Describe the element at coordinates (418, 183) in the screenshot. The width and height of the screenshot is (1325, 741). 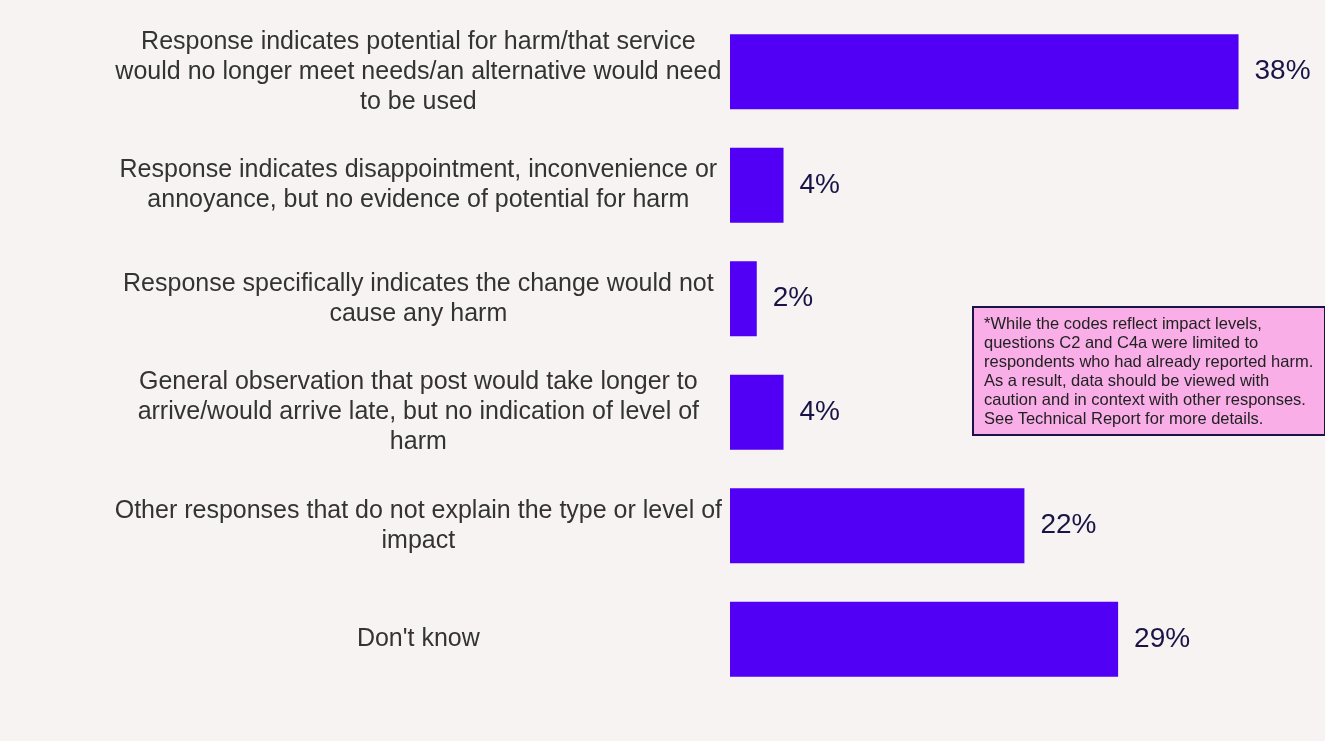
I see `y-tick-label: Response indicates disappointment, inconvenience or annoyance, but no evidence of potential for harm` at that location.